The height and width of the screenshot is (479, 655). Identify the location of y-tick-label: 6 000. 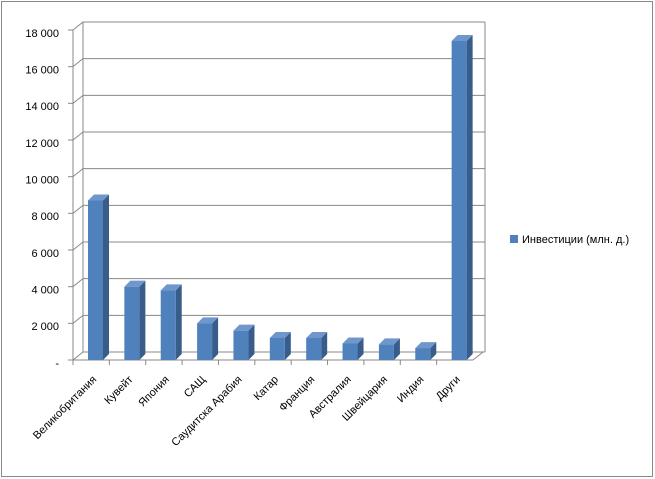
(45, 254).